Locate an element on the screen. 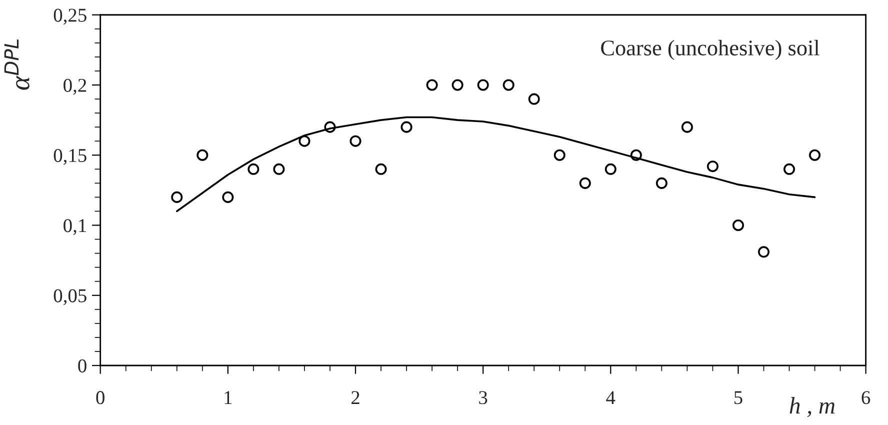 Image resolution: width=888 pixels, height=425 pixels. x-axis-title: h , m is located at coordinates (812, 407).